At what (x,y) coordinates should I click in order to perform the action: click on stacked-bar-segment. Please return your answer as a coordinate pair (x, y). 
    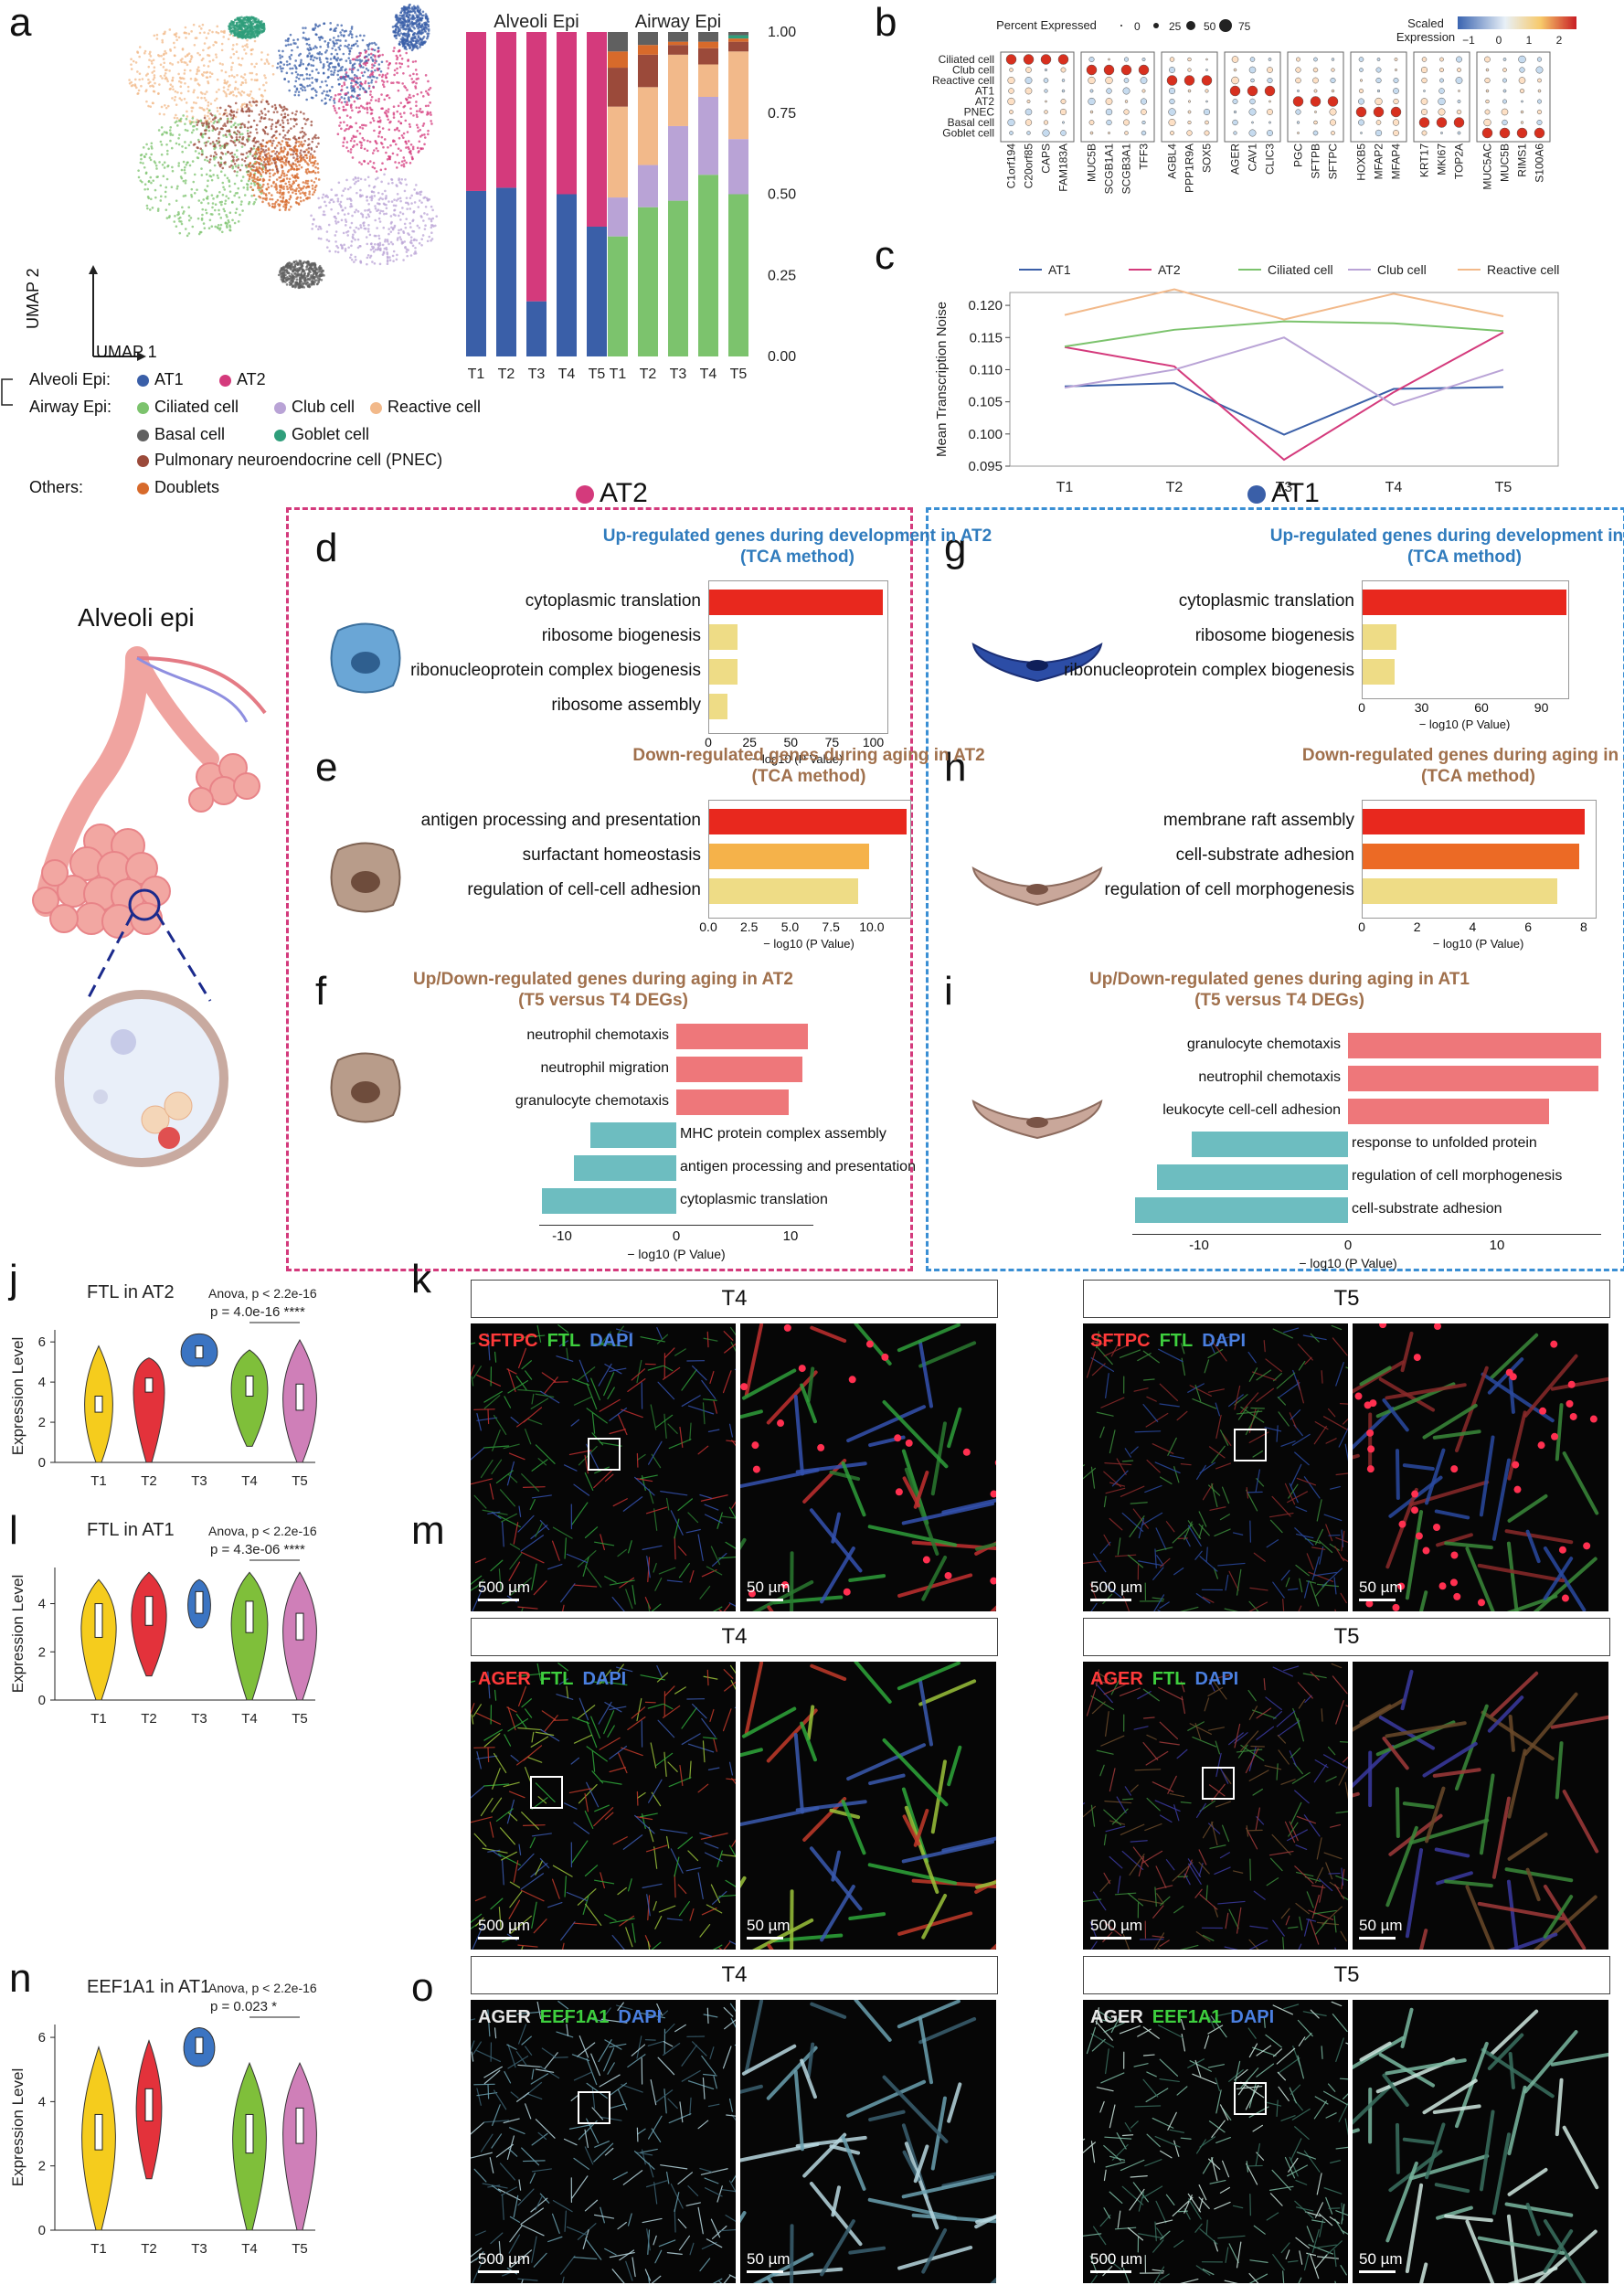
    Looking at the image, I should click on (648, 186).